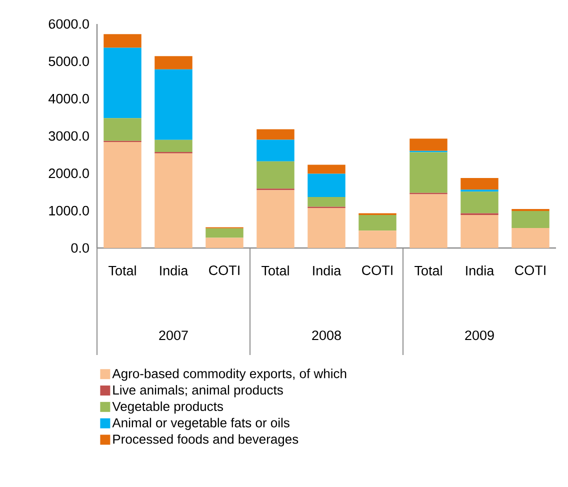  Describe the element at coordinates (69, 211) in the screenshot. I see `y-tick-label: 1000.0` at that location.